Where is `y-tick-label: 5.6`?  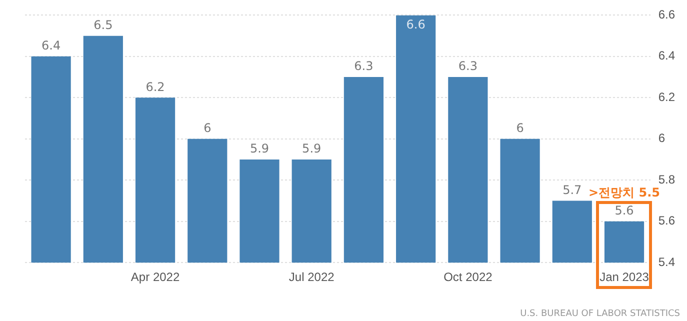
y-tick-label: 5.6 is located at coordinates (667, 221).